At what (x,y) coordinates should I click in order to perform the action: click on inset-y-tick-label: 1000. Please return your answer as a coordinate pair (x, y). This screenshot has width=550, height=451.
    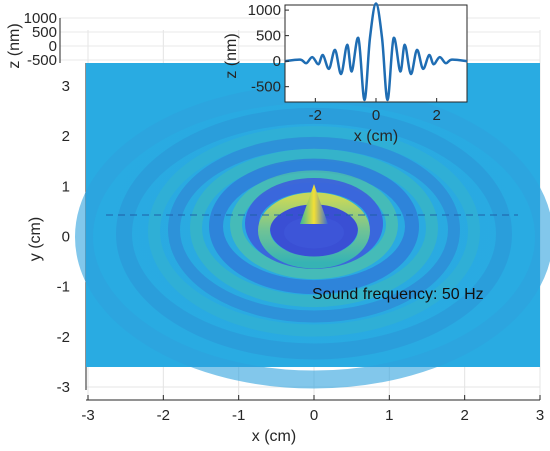
    Looking at the image, I should click on (264, 10).